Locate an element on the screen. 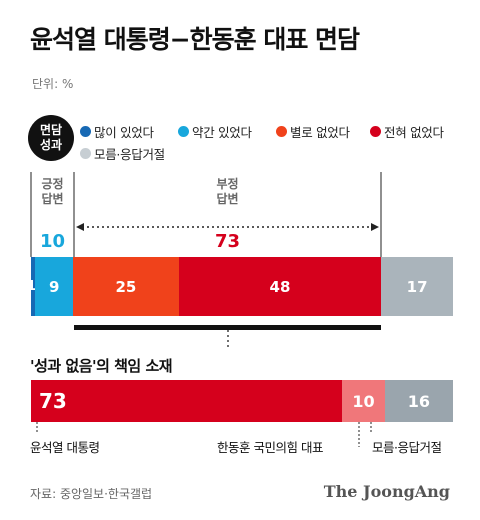 The height and width of the screenshot is (520, 480). bar-value-label: 9 is located at coordinates (54, 286).